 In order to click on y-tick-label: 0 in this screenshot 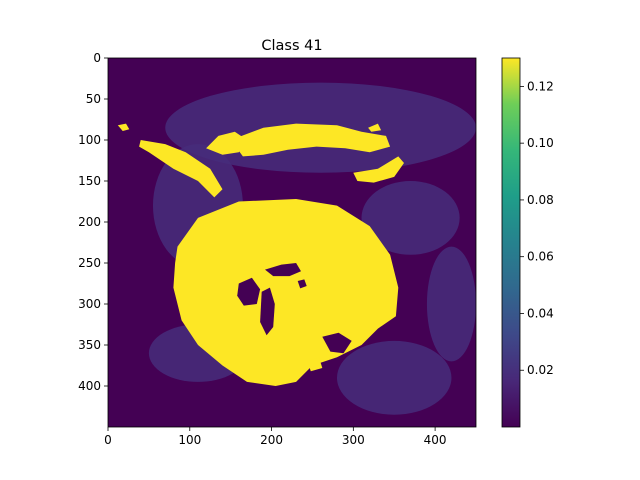, I will do `click(97, 58)`.